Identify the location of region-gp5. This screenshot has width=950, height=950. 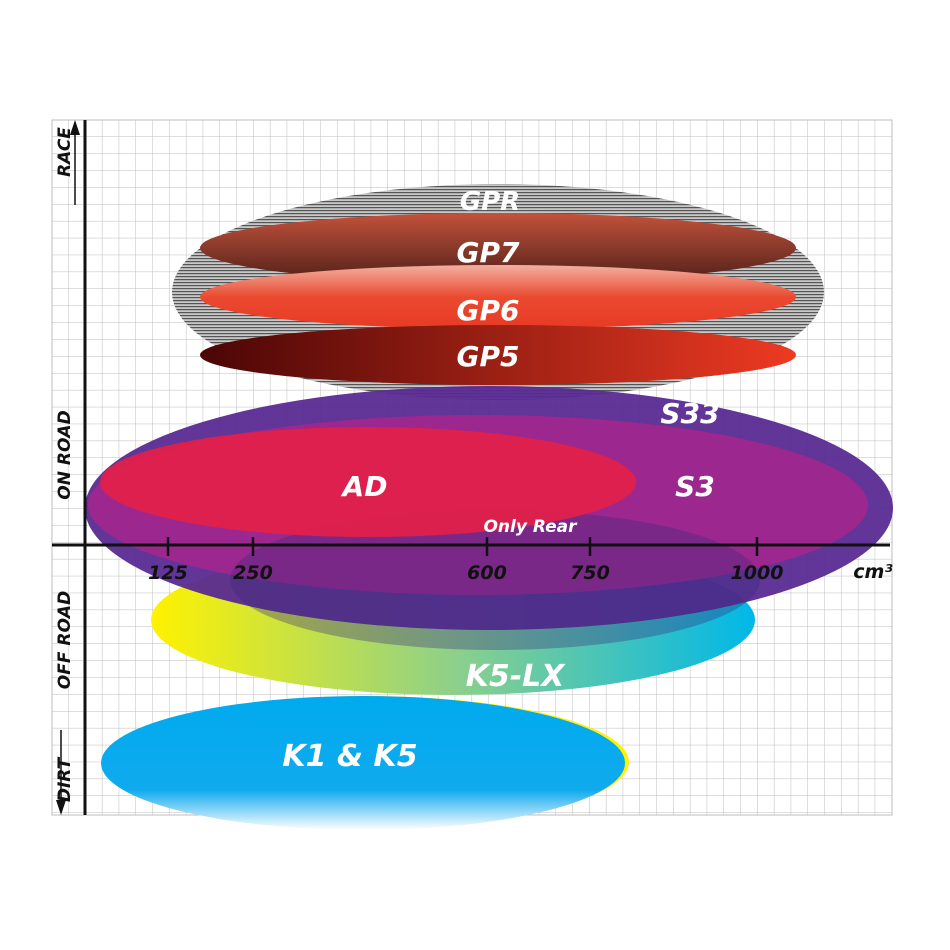
(498, 355).